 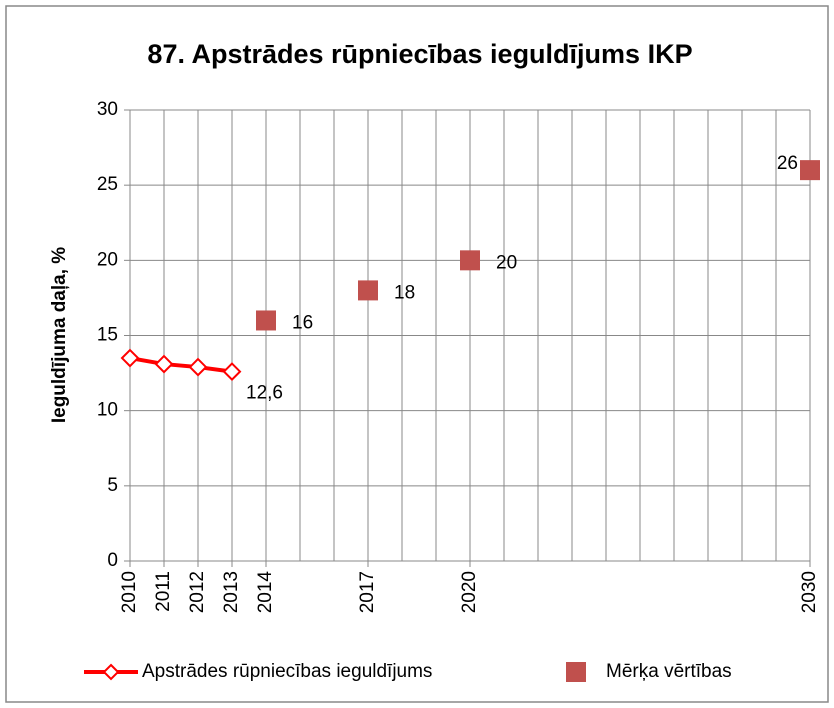 What do you see at coordinates (367, 592) in the screenshot?
I see `x-tick-label: 2017` at bounding box center [367, 592].